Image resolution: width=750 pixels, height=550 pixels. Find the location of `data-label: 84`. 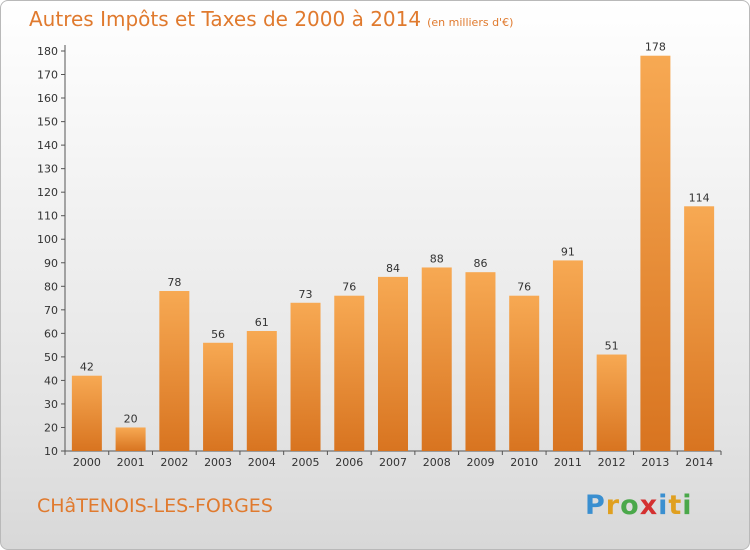

data-label: 84 is located at coordinates (393, 268).